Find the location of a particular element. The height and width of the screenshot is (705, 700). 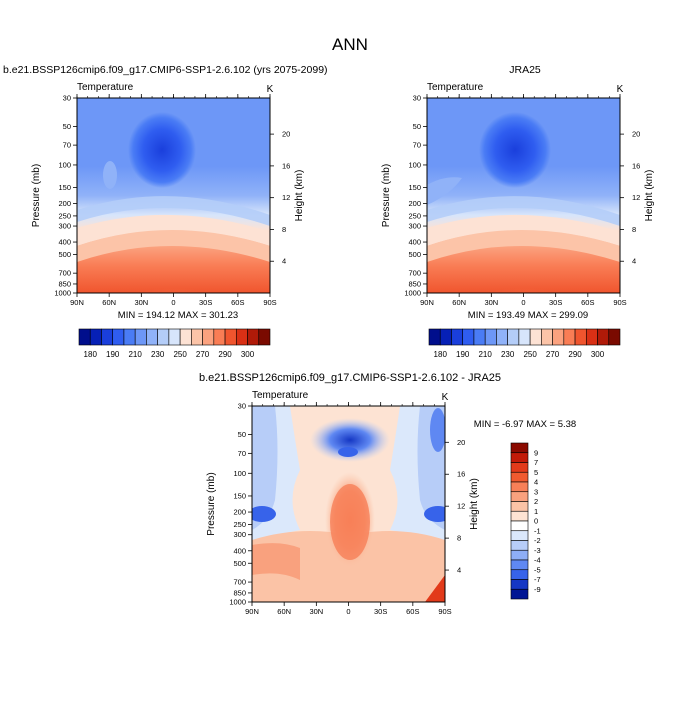

colorbar-label: 5 is located at coordinates (536, 472).